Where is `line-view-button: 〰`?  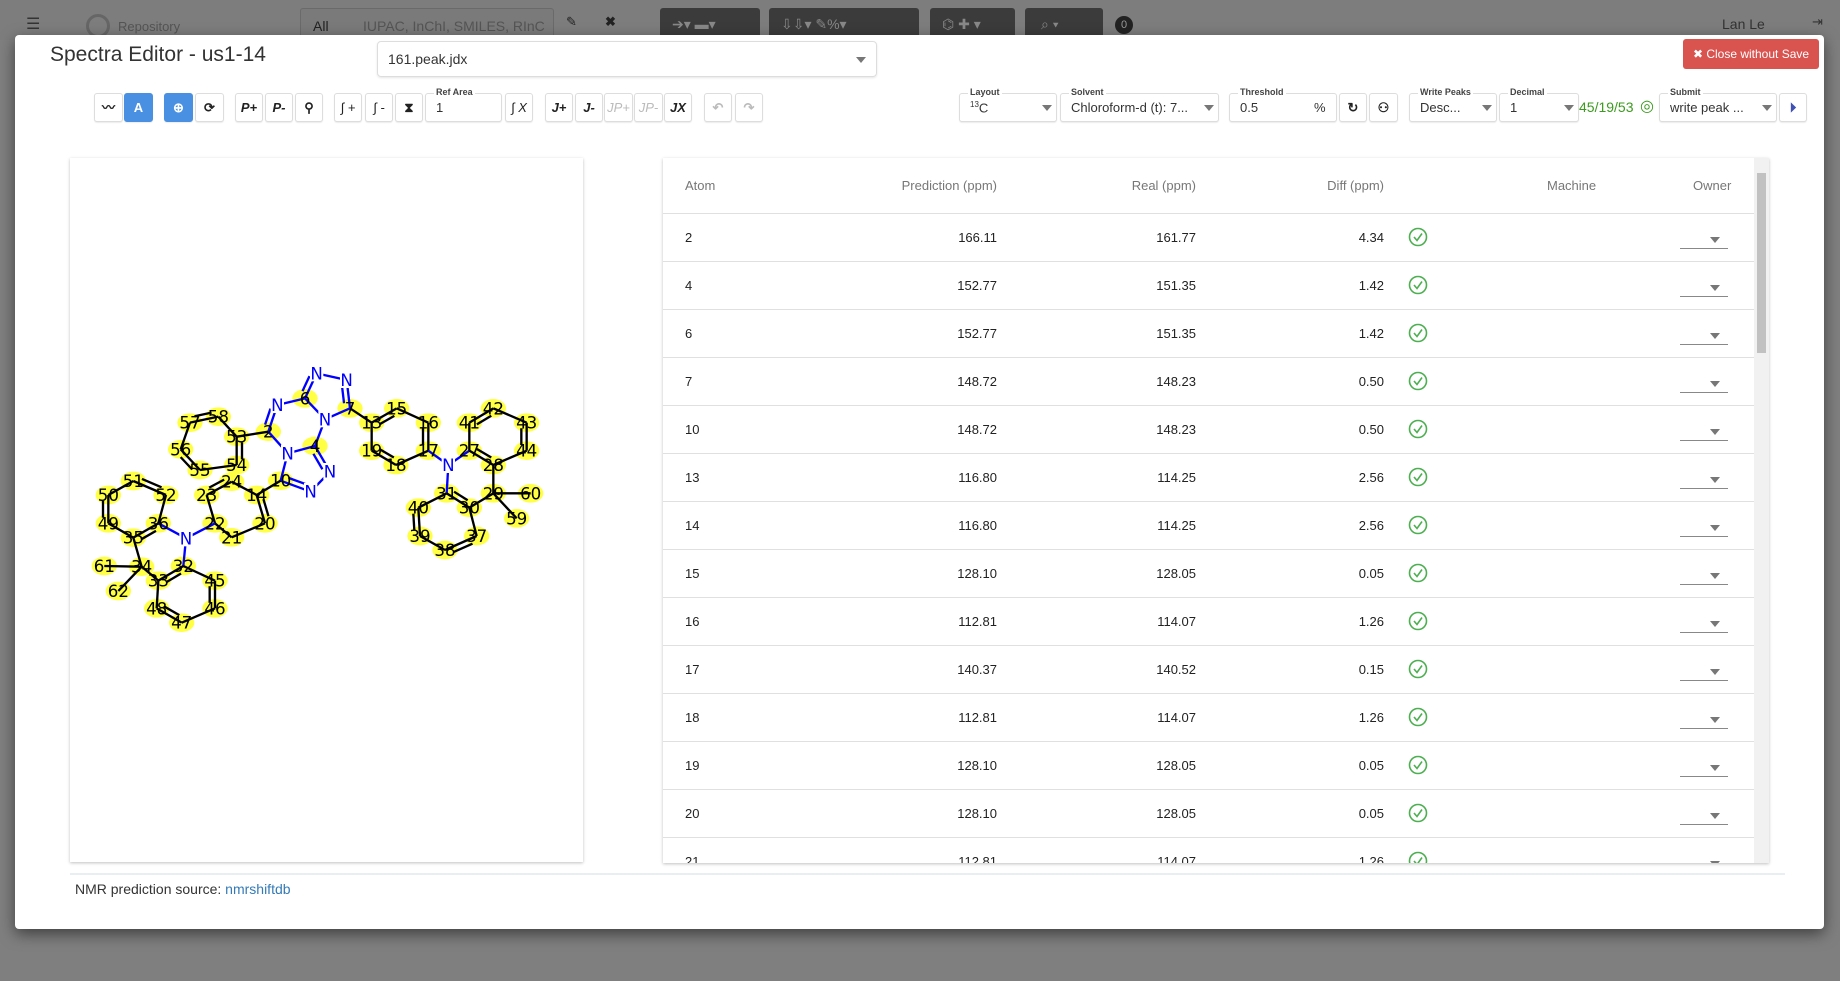
line-view-button: 〰 is located at coordinates (108, 107).